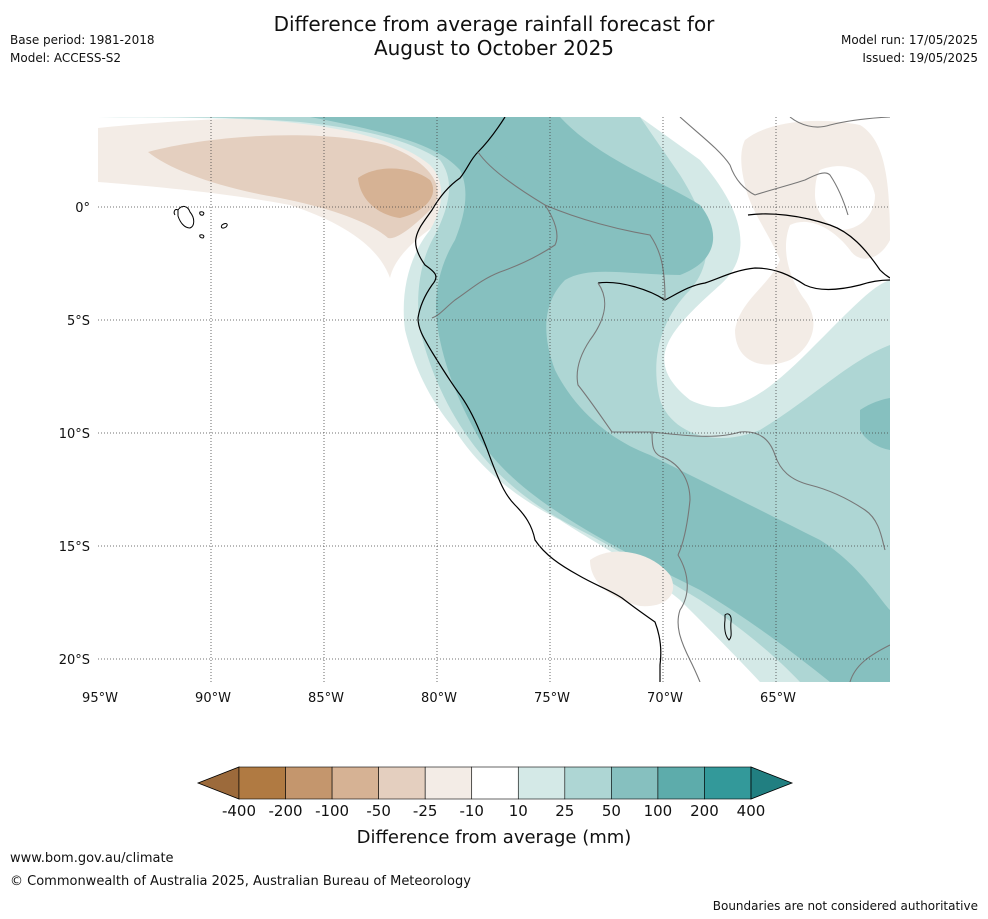 This screenshot has width=988, height=919. What do you see at coordinates (100, 698) in the screenshot?
I see `lon-label: 95°W` at bounding box center [100, 698].